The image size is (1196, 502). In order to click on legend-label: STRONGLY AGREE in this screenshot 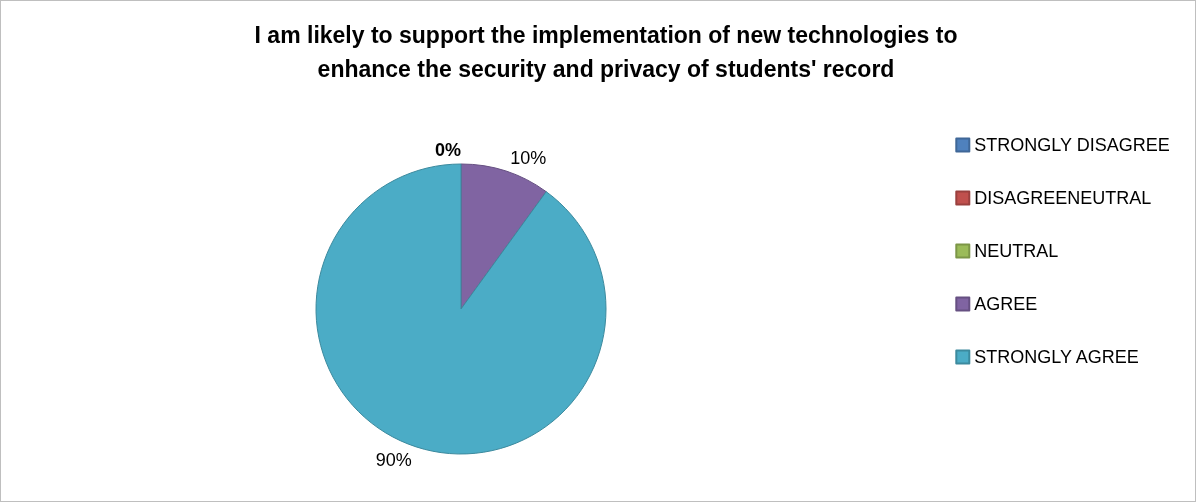, I will do `click(1056, 357)`.